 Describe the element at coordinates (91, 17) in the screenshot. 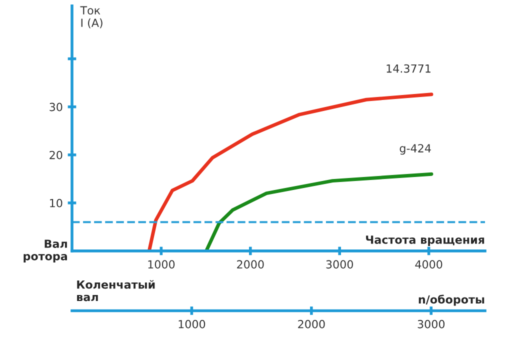

I see `y-axis-title: Ток I (A)` at that location.